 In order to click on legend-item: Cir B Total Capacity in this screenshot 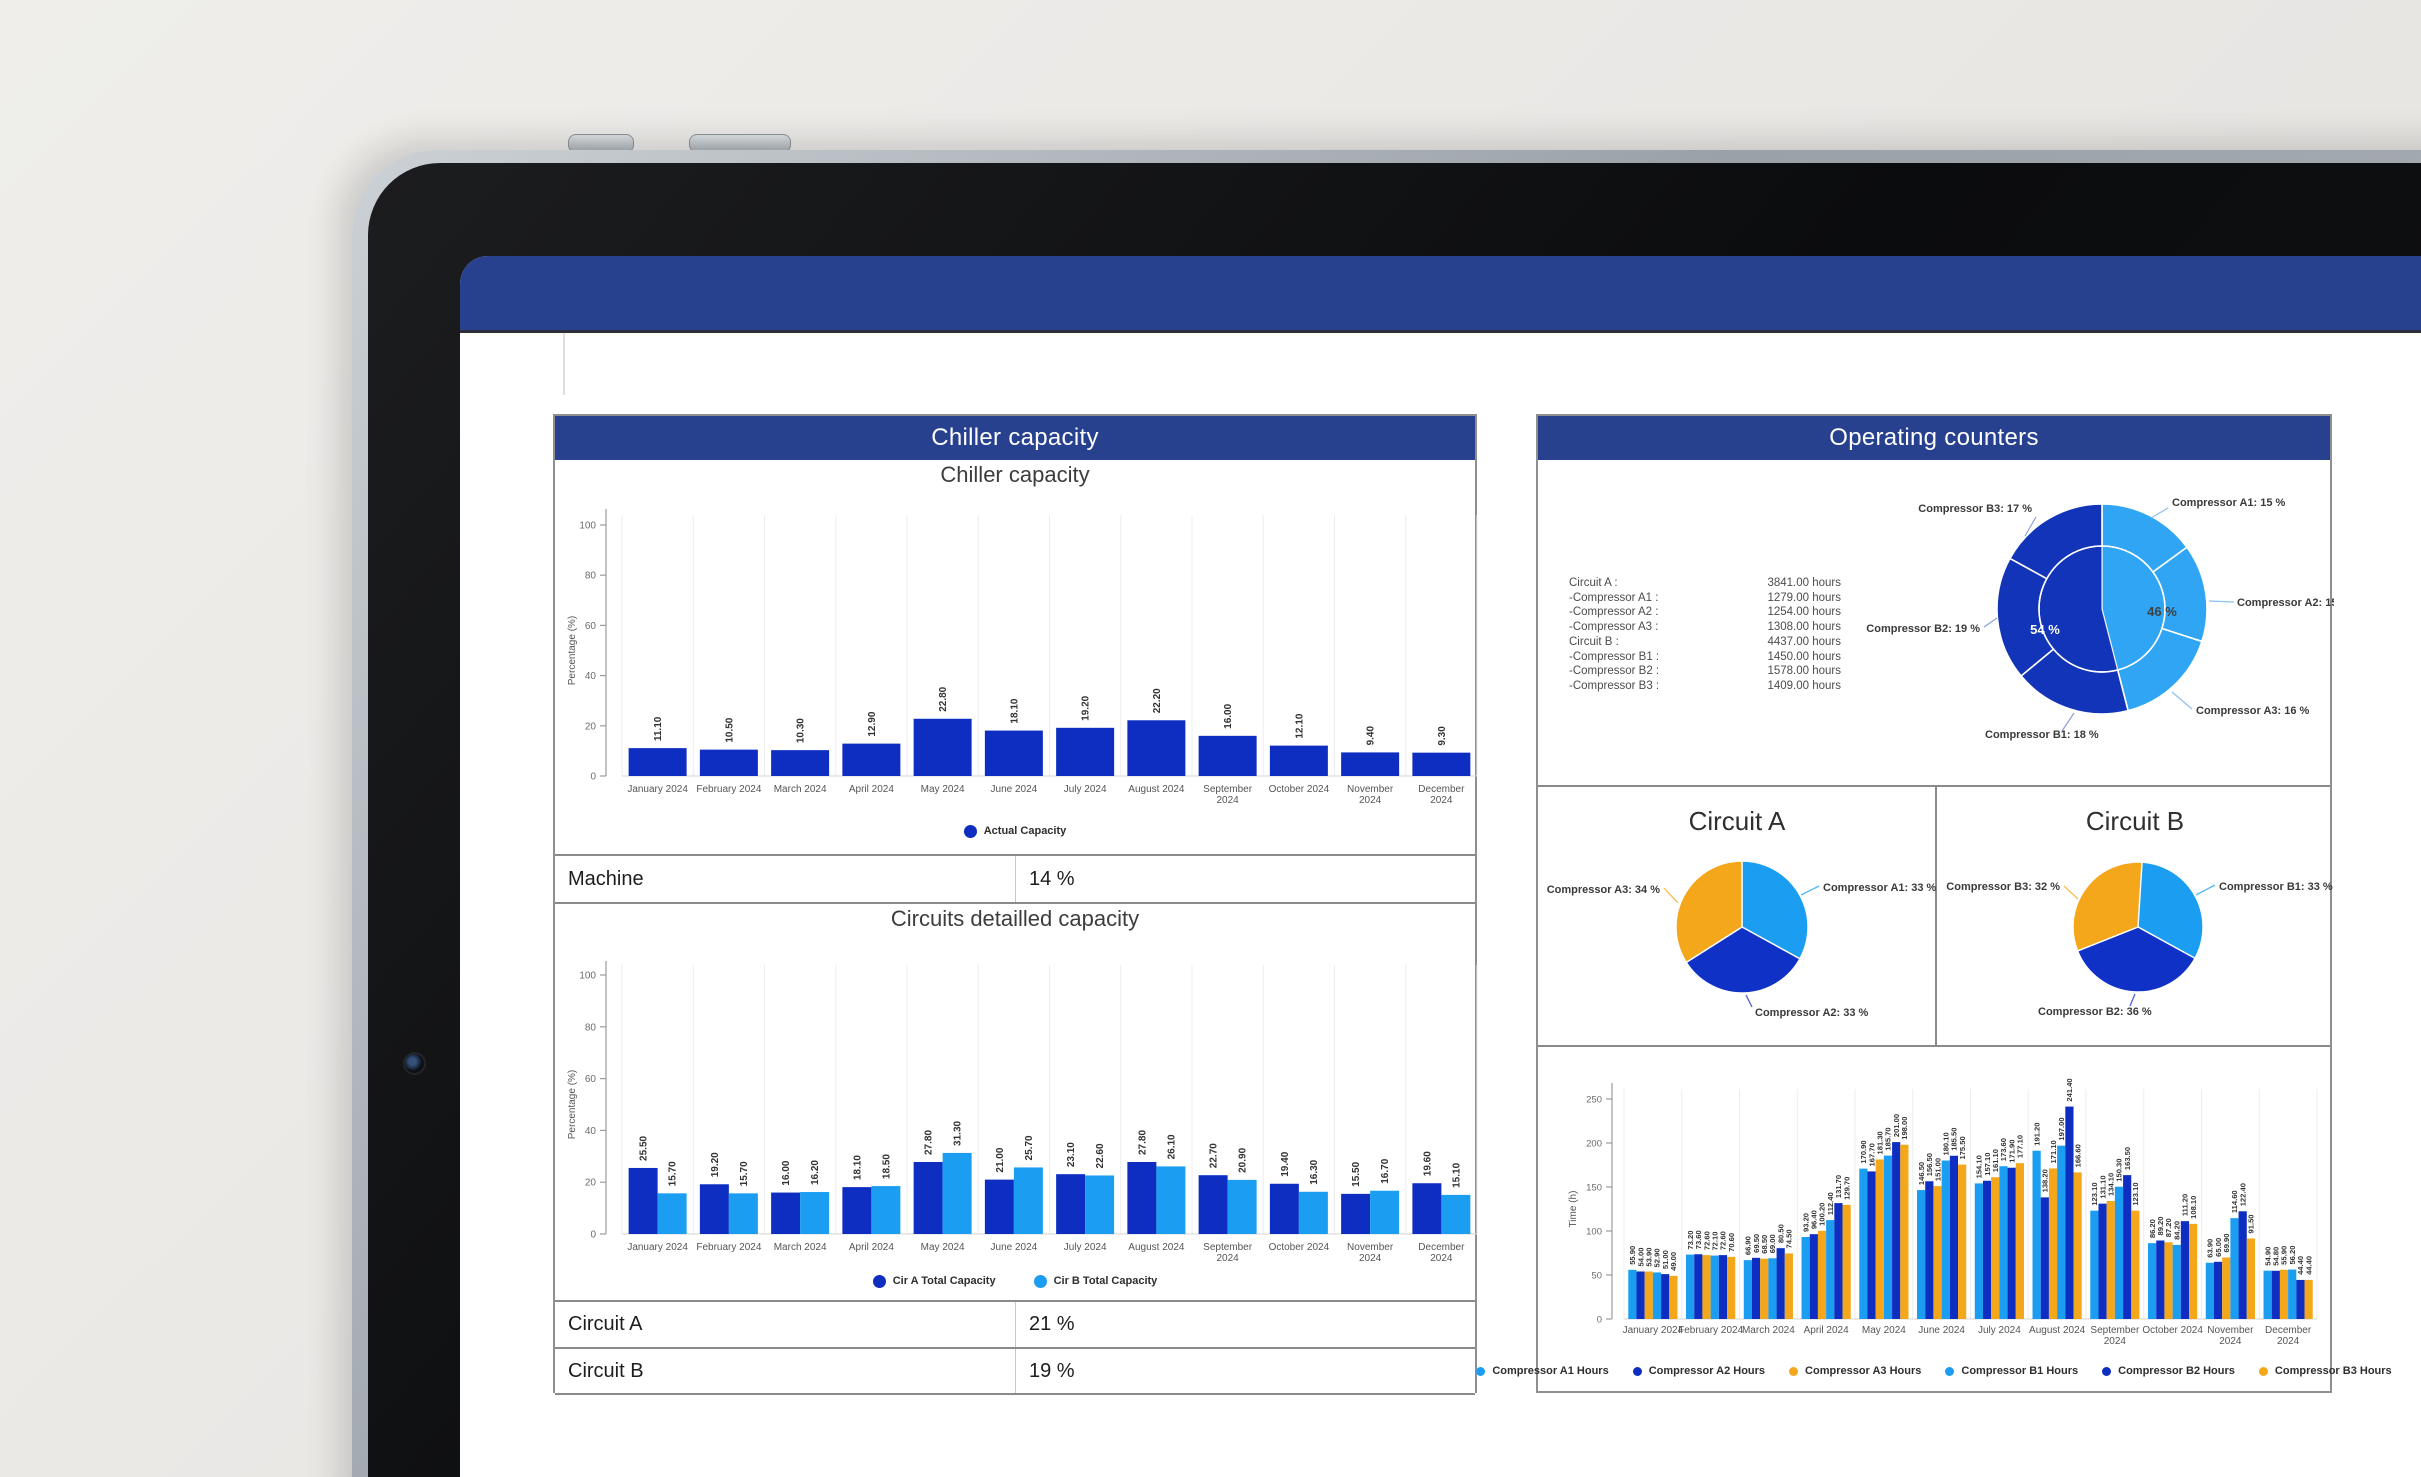, I will do `click(1095, 1281)`.